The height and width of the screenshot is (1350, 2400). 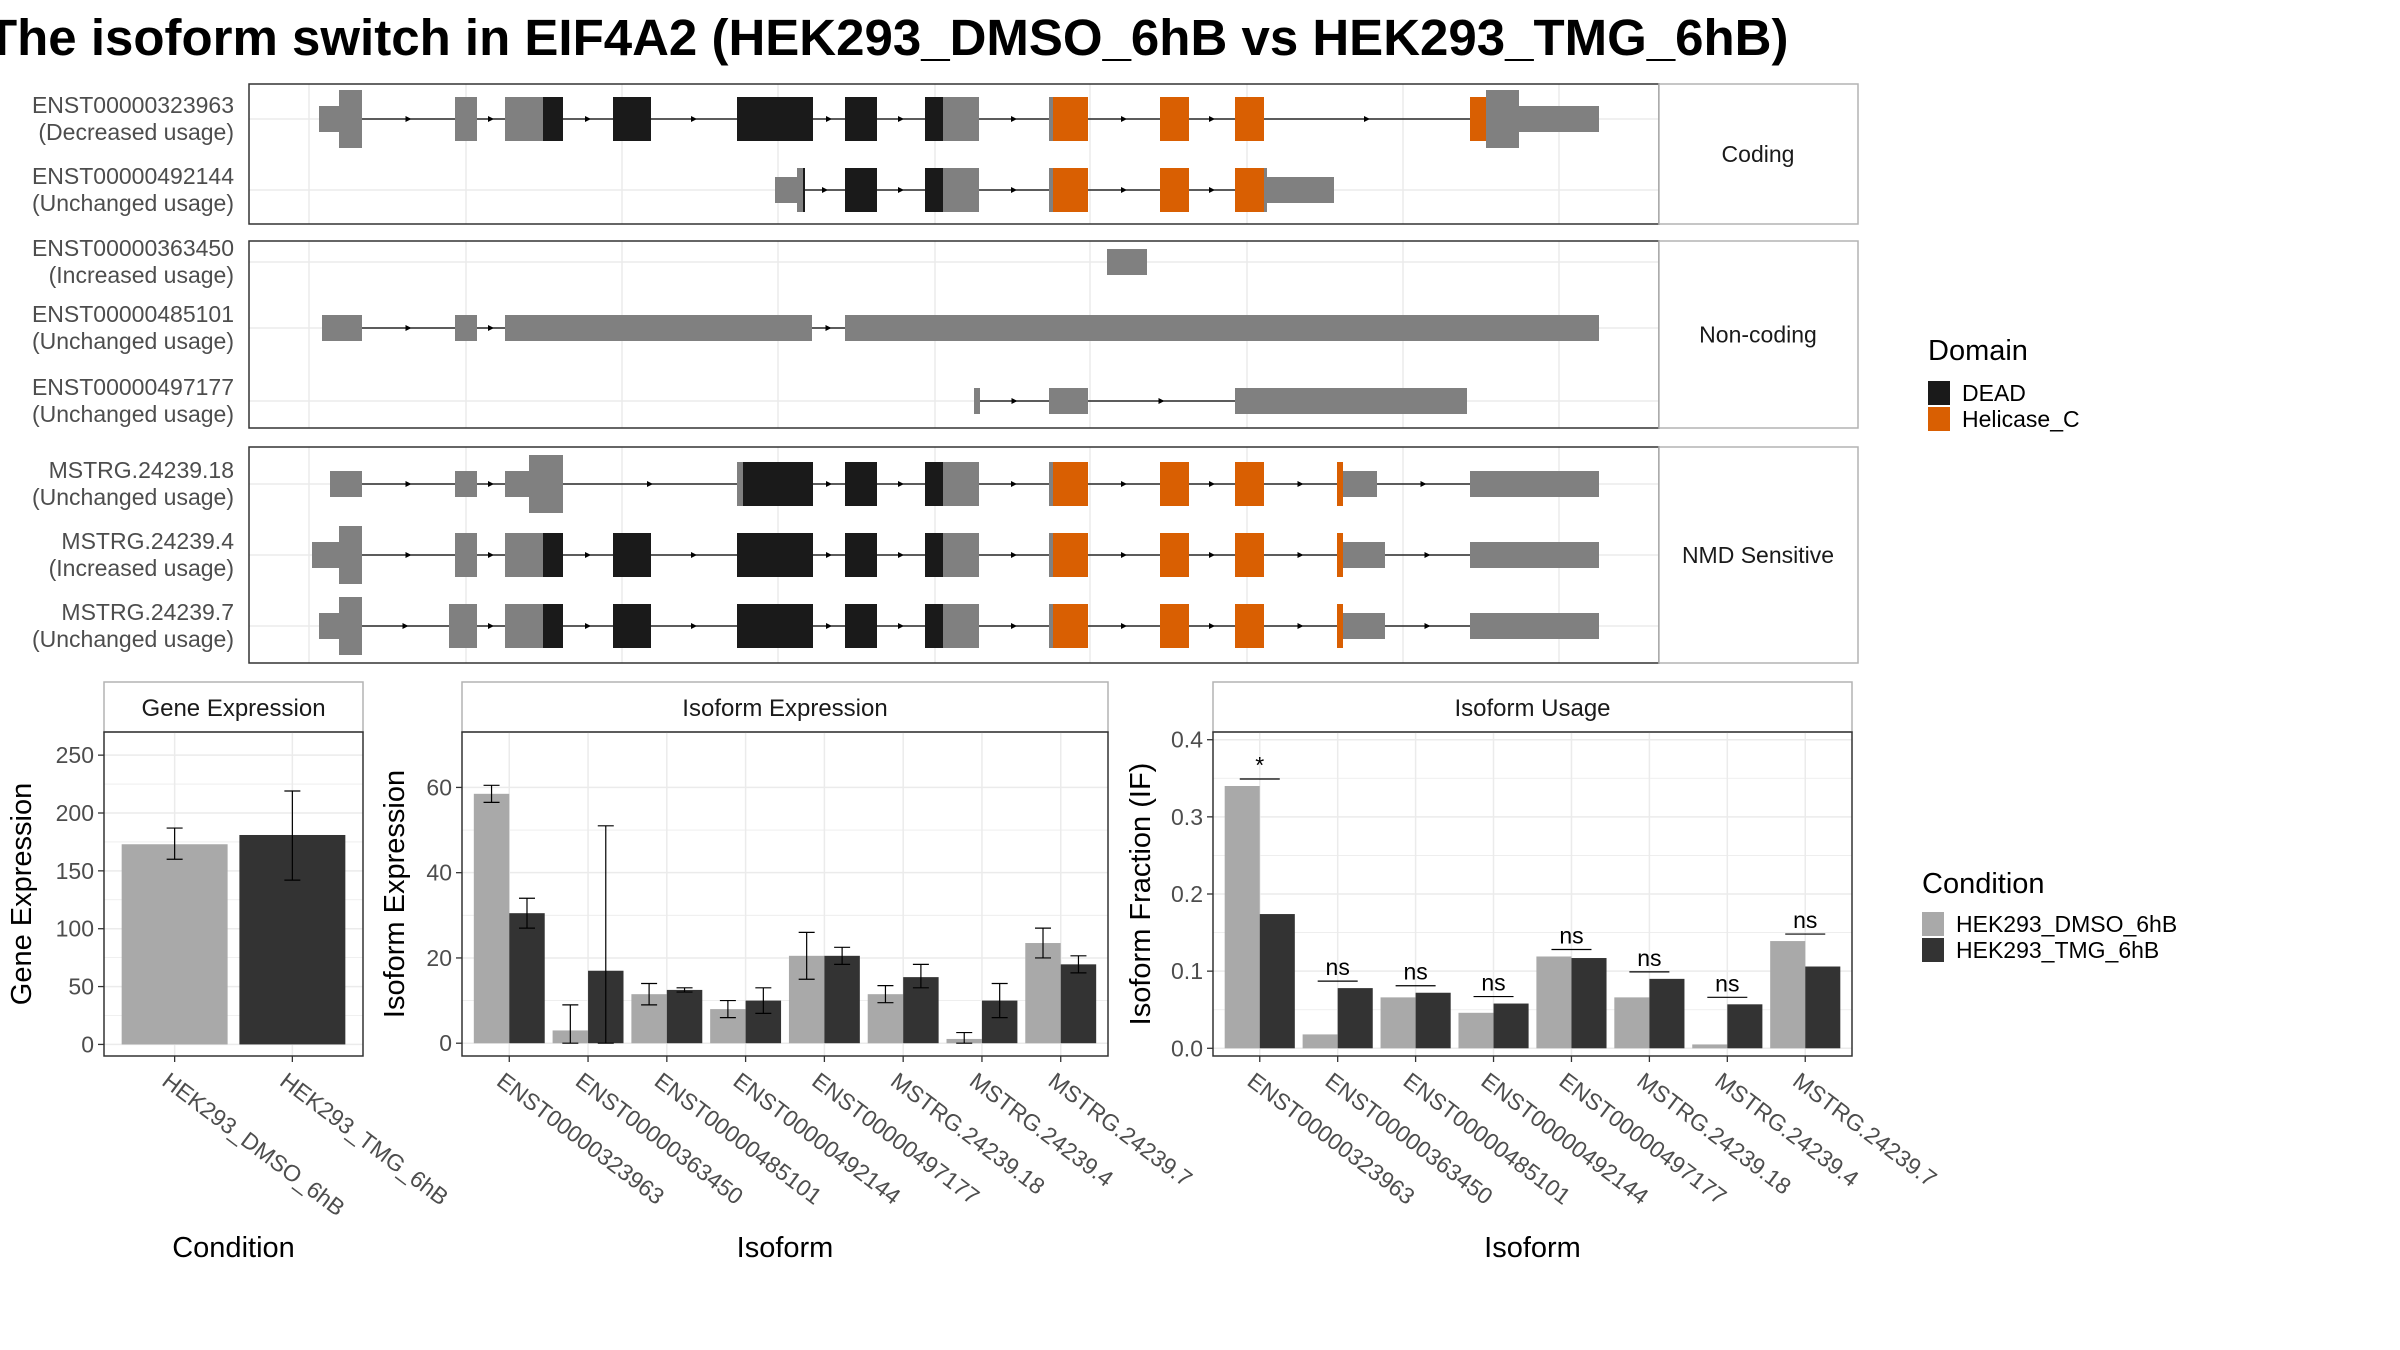 What do you see at coordinates (141, 568) in the screenshot?
I see `transcript-usage-label: (Increased usage)` at bounding box center [141, 568].